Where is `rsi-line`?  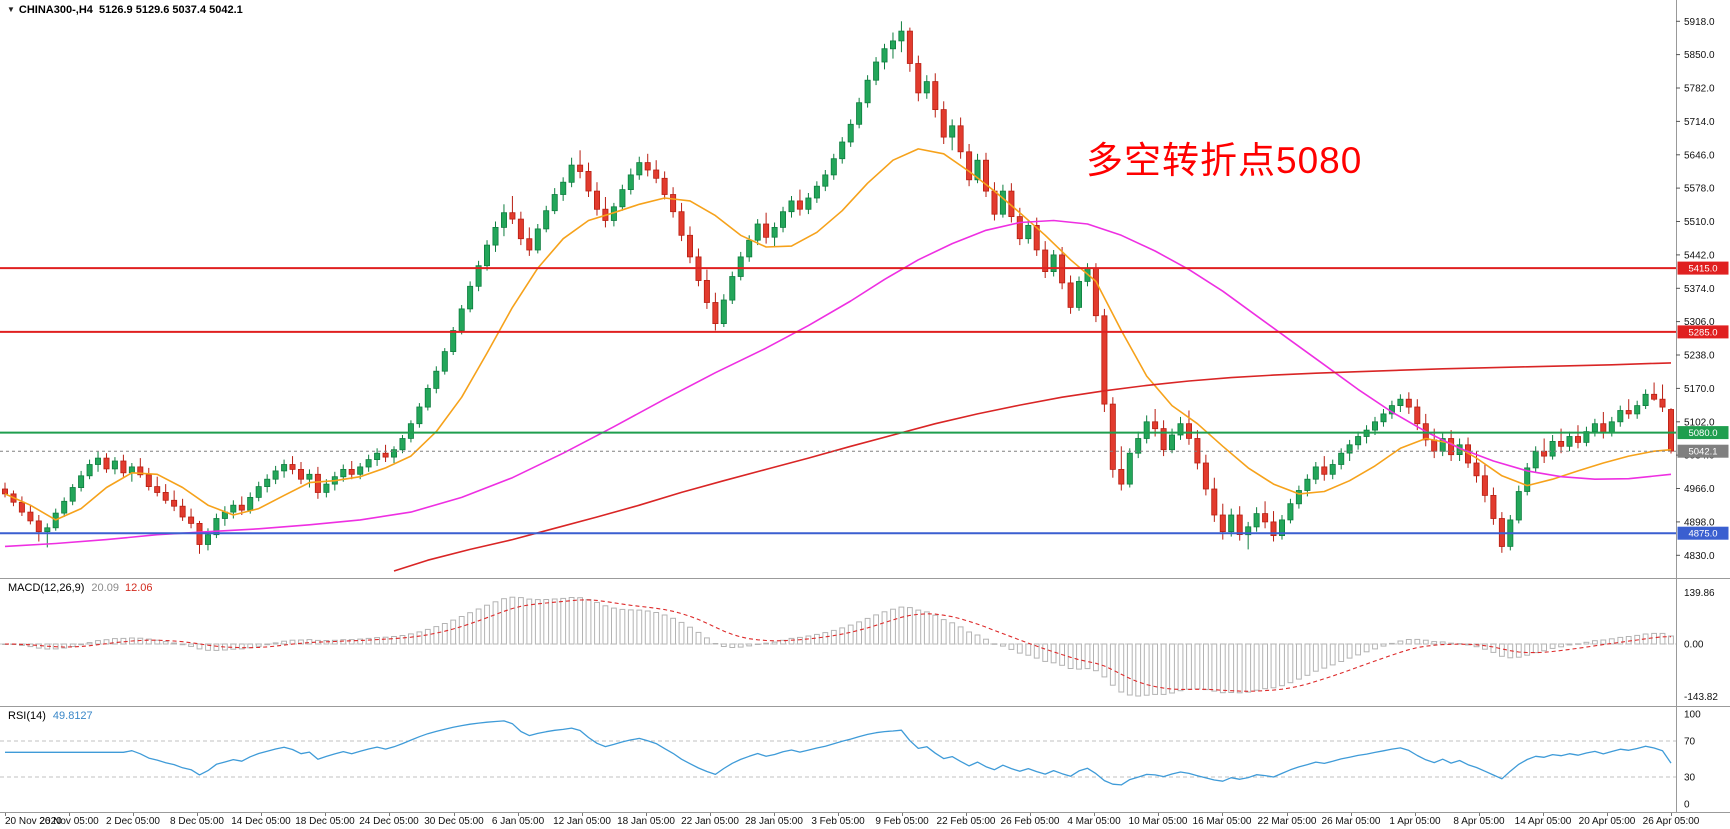
rsi-line is located at coordinates (838, 753).